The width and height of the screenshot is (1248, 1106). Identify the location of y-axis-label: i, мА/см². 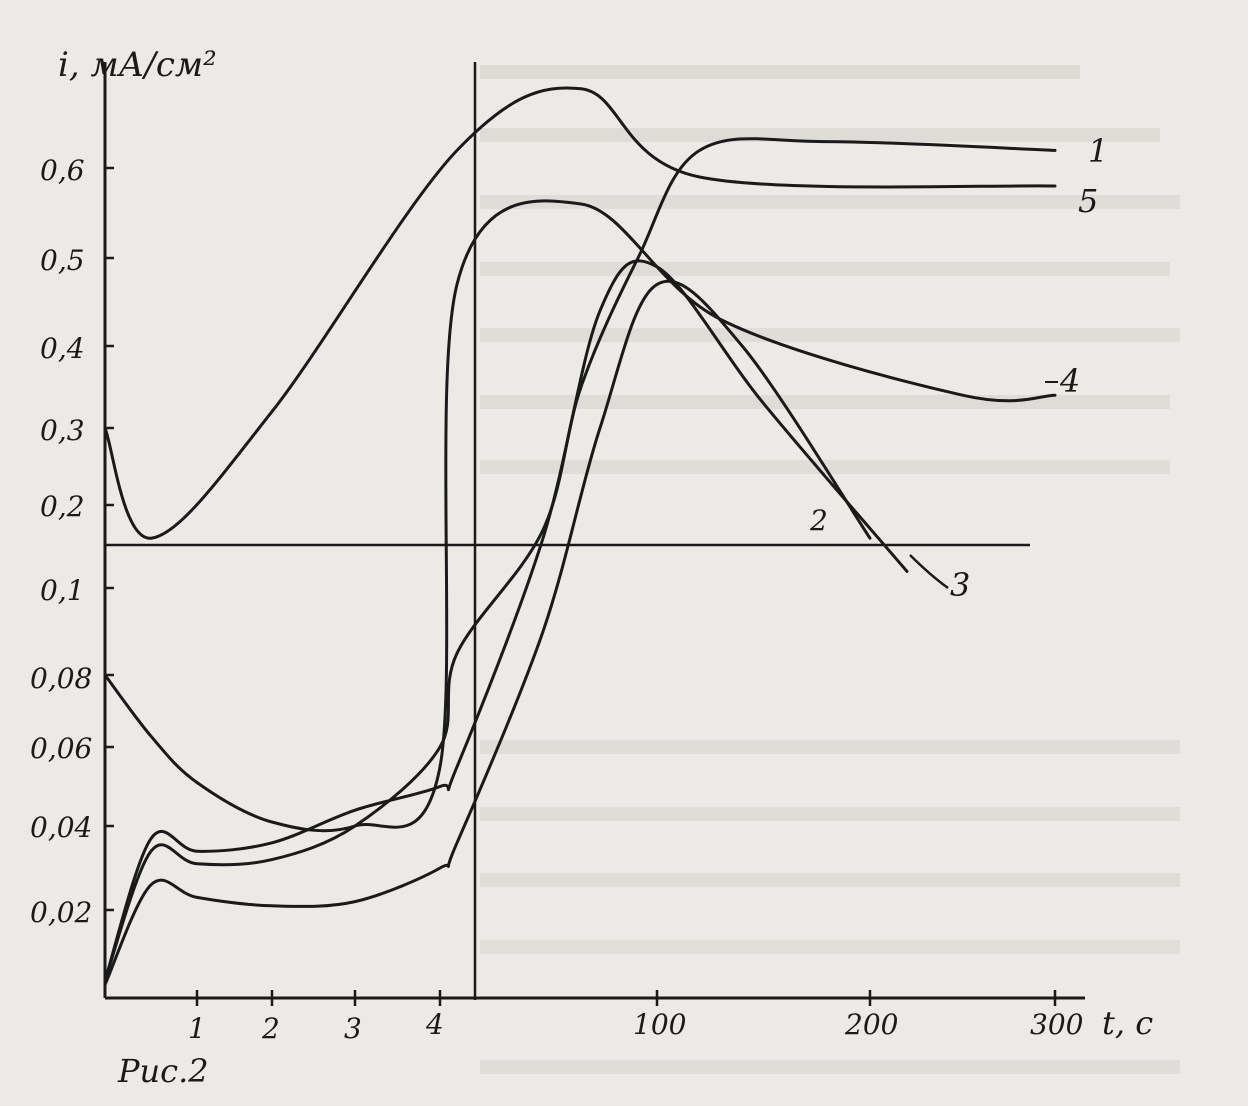
(137, 65).